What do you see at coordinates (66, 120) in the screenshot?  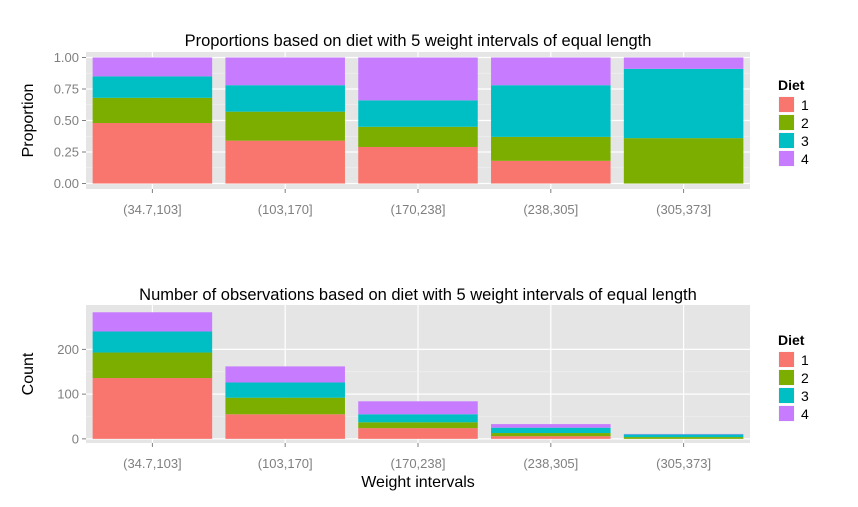 I see `y-tick-label: 0.50` at bounding box center [66, 120].